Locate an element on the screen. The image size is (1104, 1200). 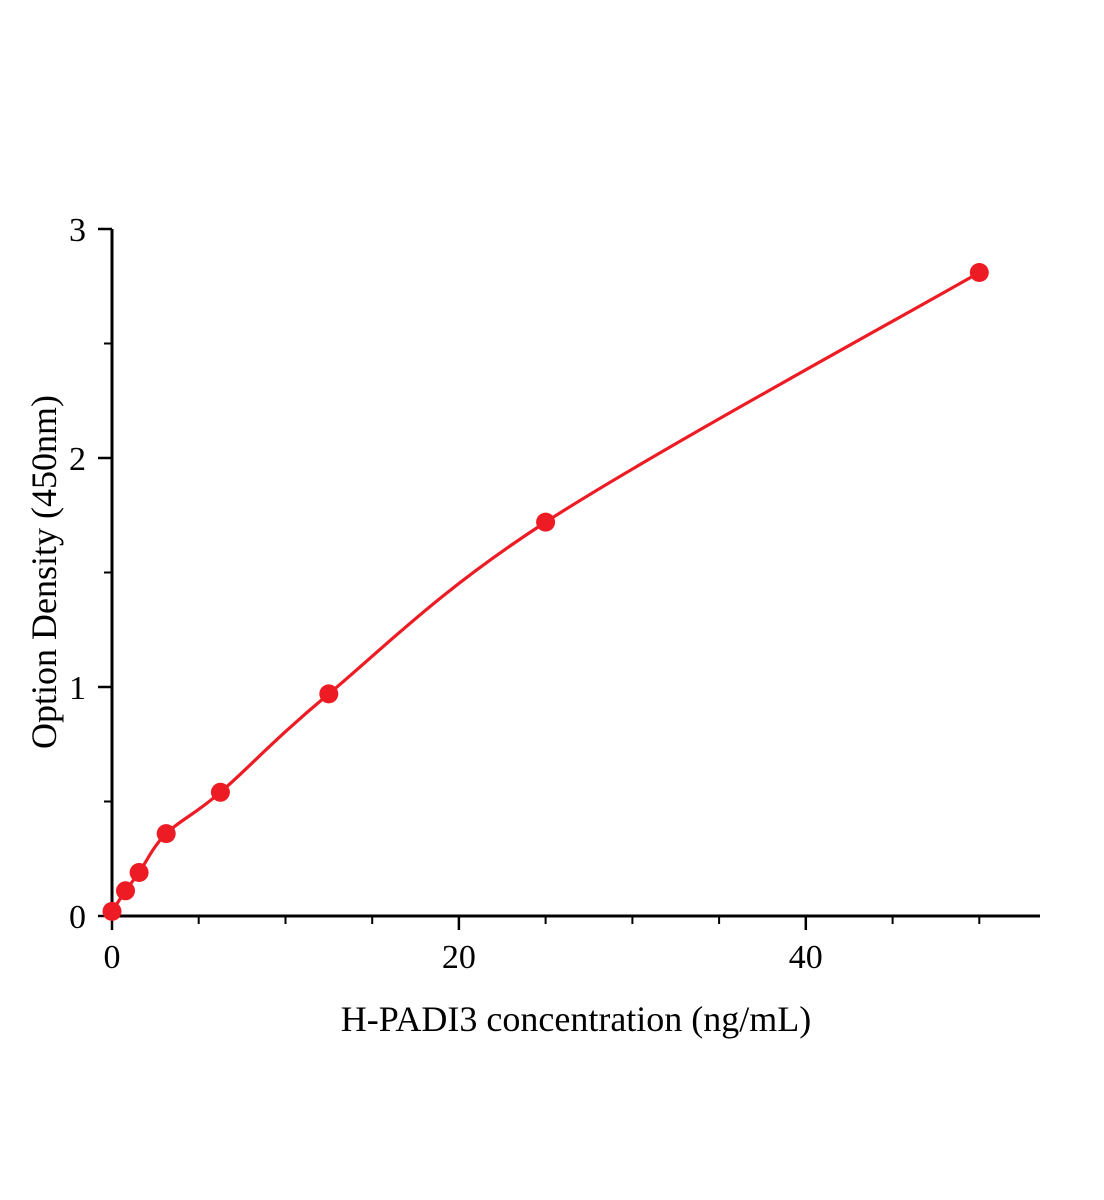
y-tick-label: 0 is located at coordinates (77, 917).